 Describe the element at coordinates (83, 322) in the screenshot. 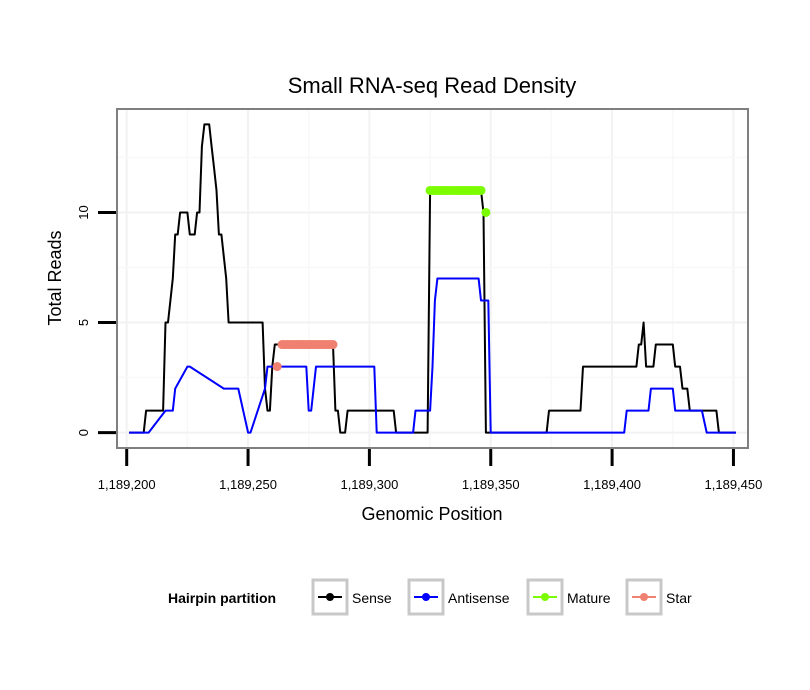

I see `y-tick-label: 5` at that location.